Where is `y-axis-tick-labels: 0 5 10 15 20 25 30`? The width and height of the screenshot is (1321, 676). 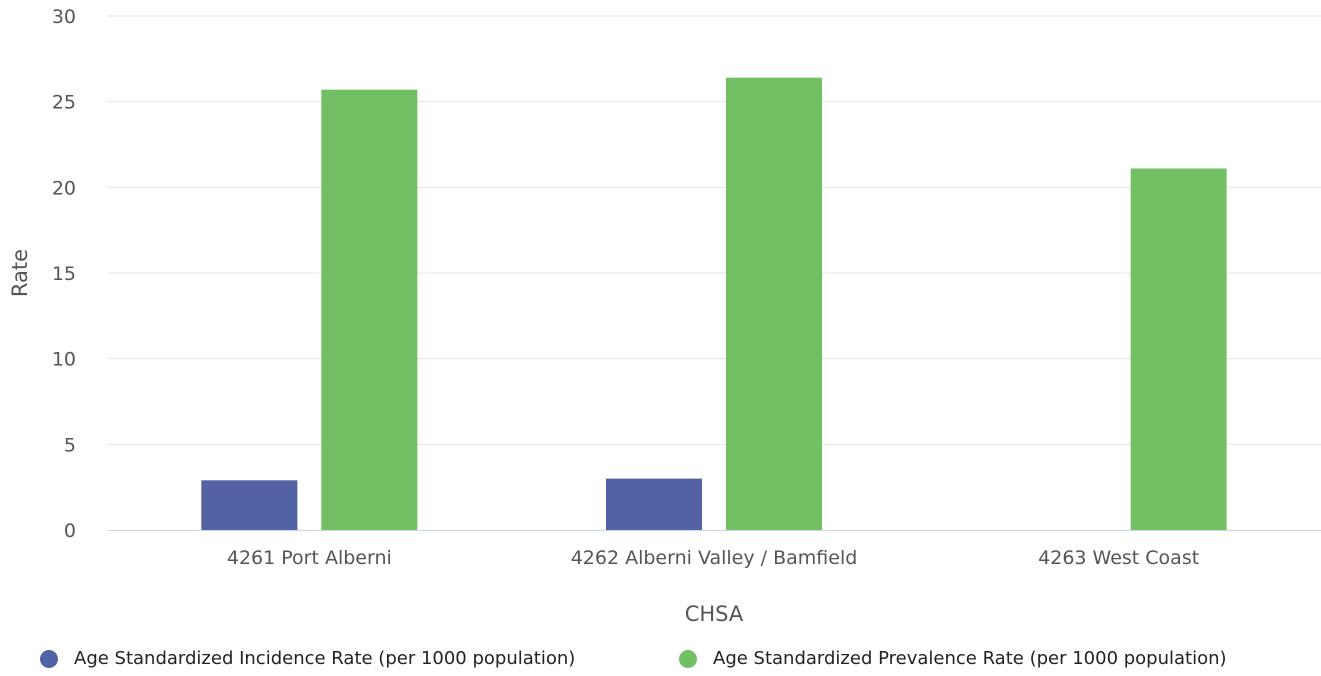
y-axis-tick-labels: 0 5 10 15 20 25 30 is located at coordinates (64, 274).